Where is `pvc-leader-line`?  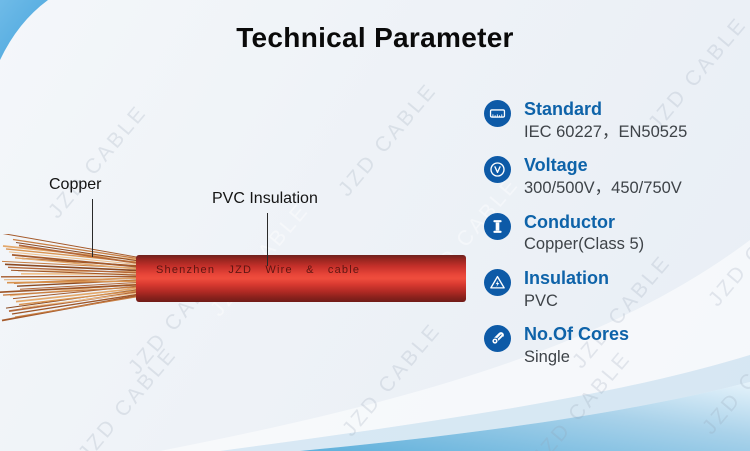 pvc-leader-line is located at coordinates (267, 239).